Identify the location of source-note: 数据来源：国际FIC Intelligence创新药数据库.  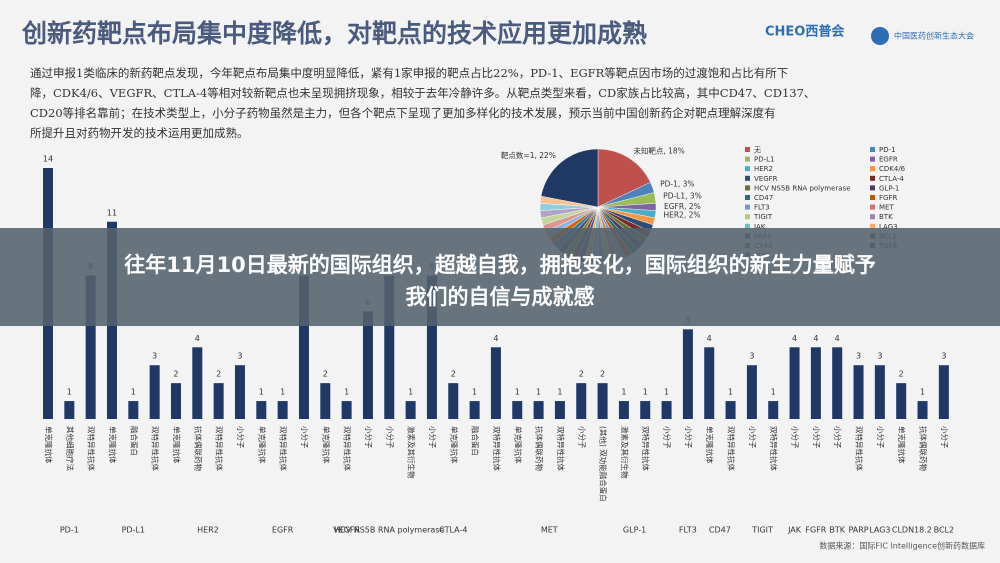
(902, 546).